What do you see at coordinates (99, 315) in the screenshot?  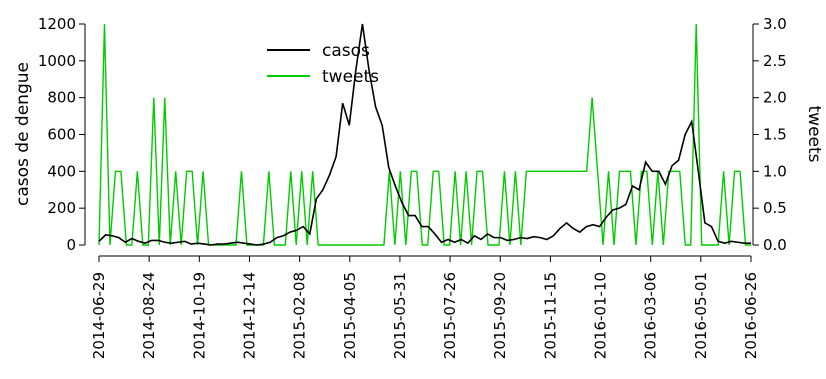 I see `x-tick-label: 2014-06-29` at bounding box center [99, 315].